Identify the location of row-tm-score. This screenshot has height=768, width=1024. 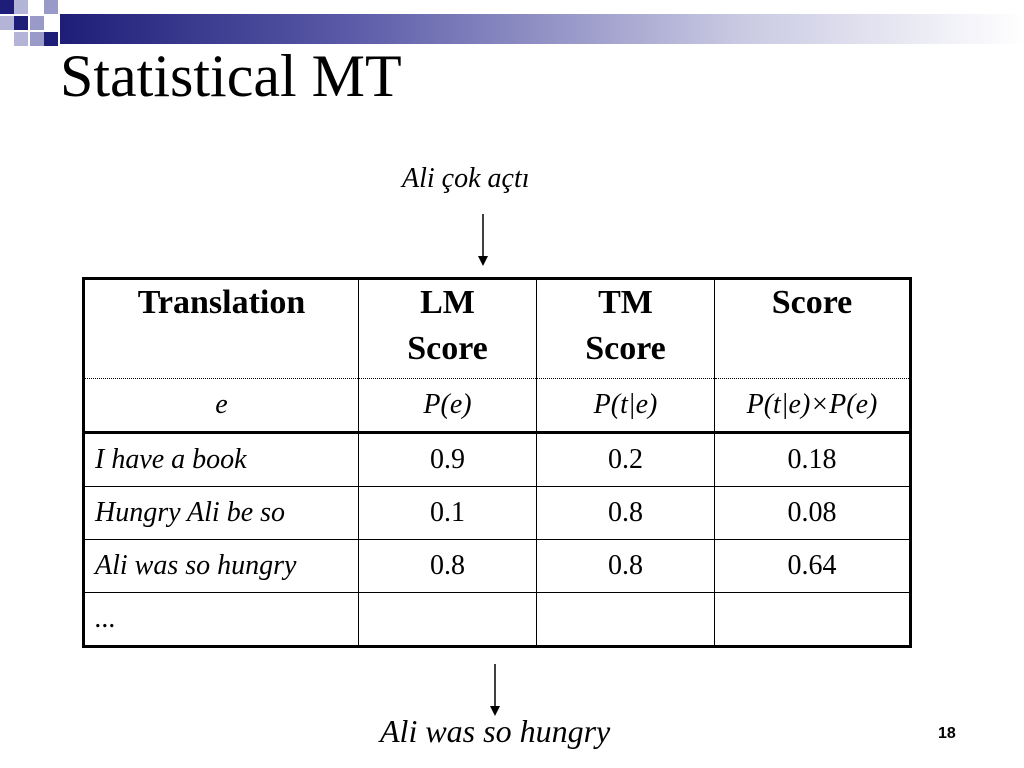
(625, 619).